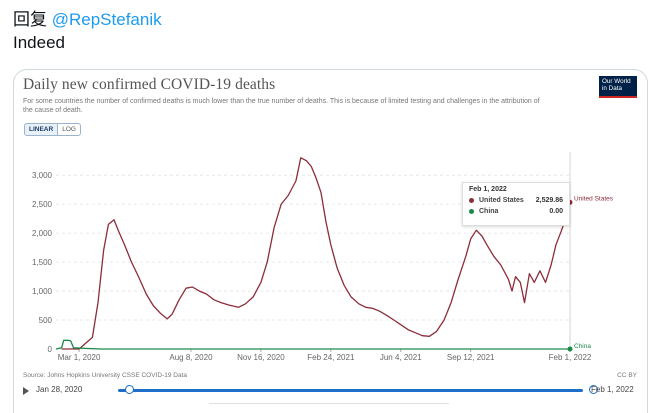  Describe the element at coordinates (618, 87) in the screenshot. I see `owid-logo: Our World in Data` at that location.